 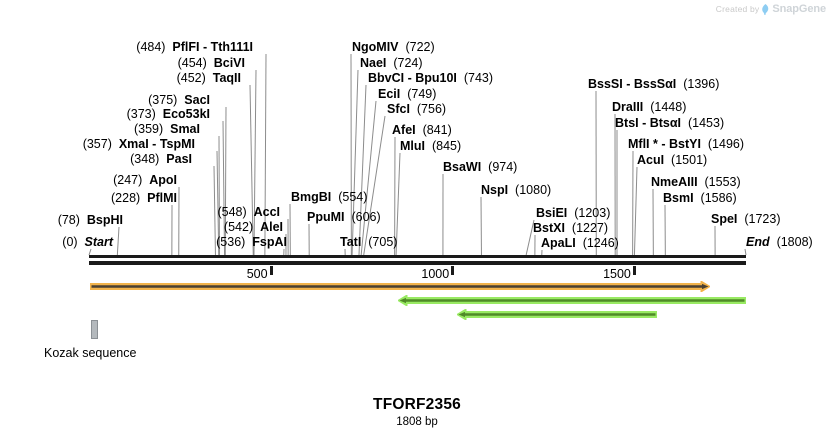 I want to click on restriction-site-label-acci: (548) AccI, so click(x=248, y=212).